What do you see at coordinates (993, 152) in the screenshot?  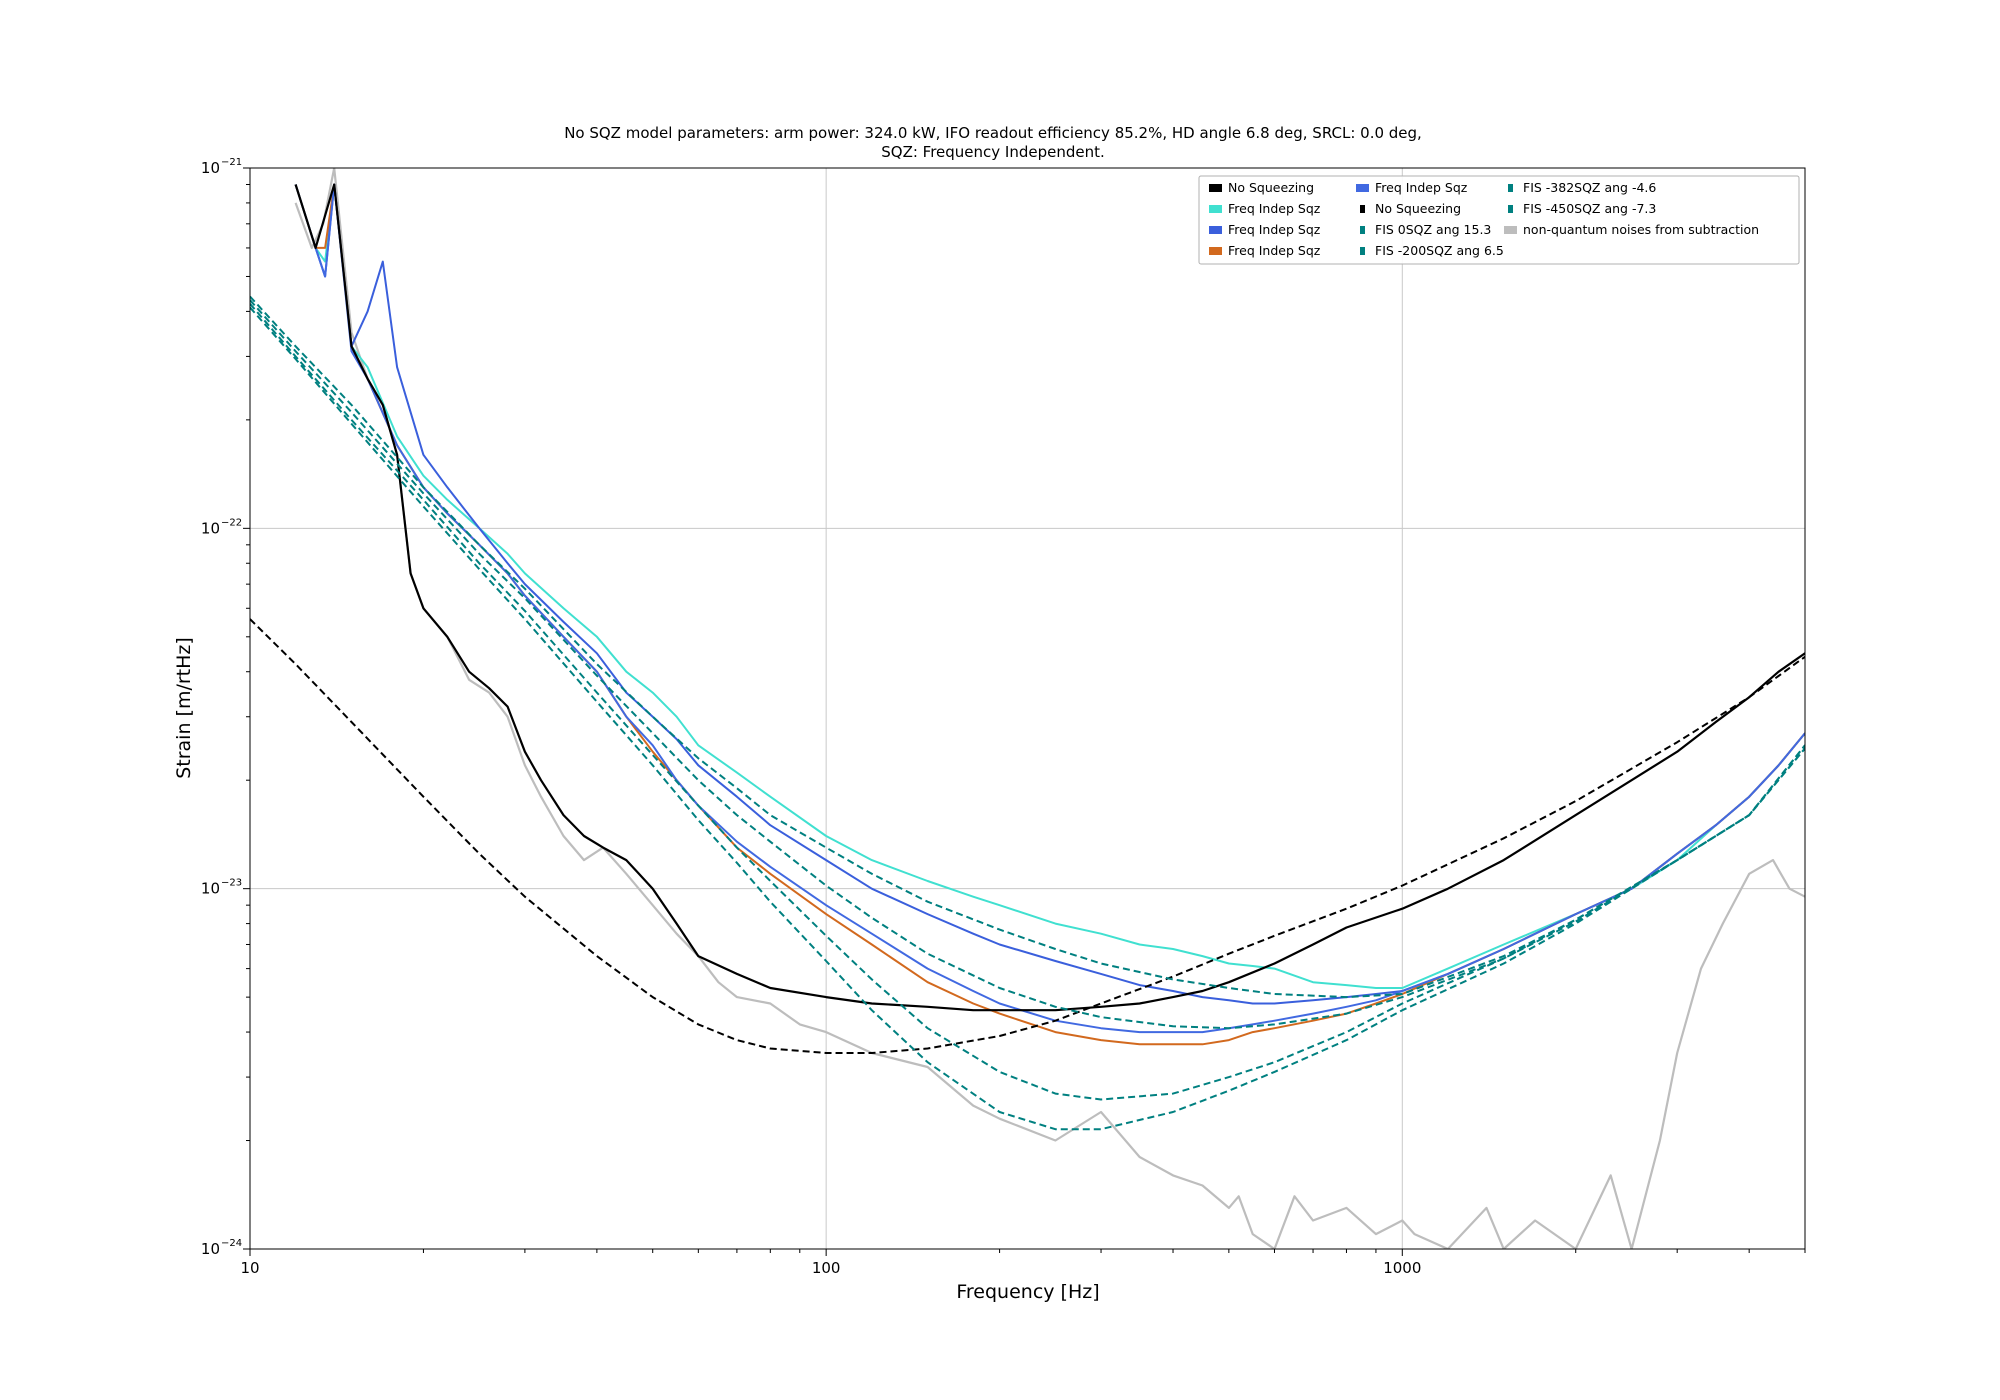 I see `chart-subtitle: SQZ: Frequency Independent.` at bounding box center [993, 152].